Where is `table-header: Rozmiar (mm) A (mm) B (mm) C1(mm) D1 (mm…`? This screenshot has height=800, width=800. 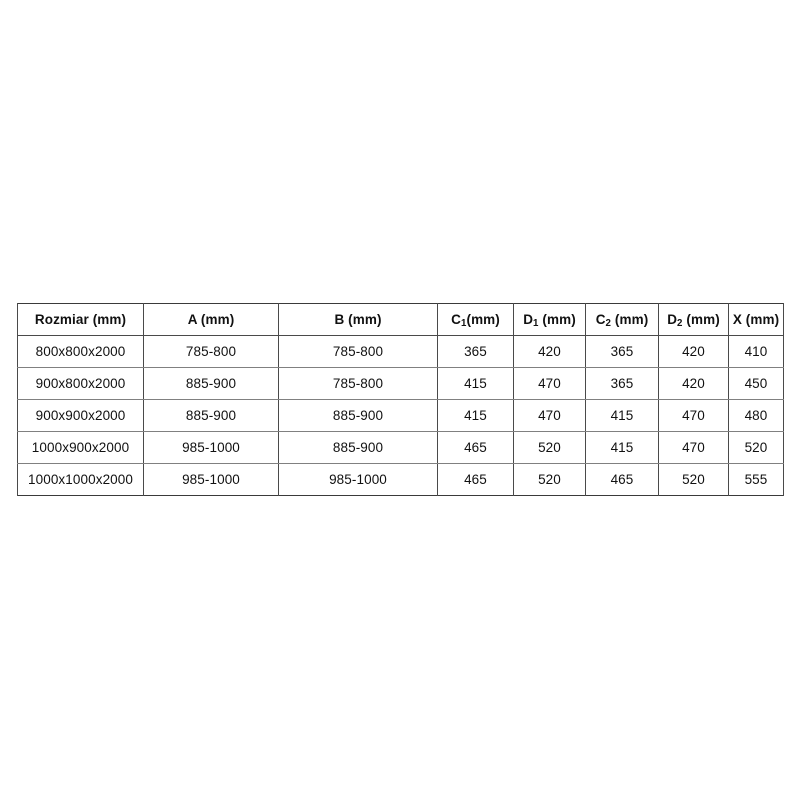
table-header: Rozmiar (mm) A (mm) B (mm) C1(mm) D1 (mm… is located at coordinates (400, 319).